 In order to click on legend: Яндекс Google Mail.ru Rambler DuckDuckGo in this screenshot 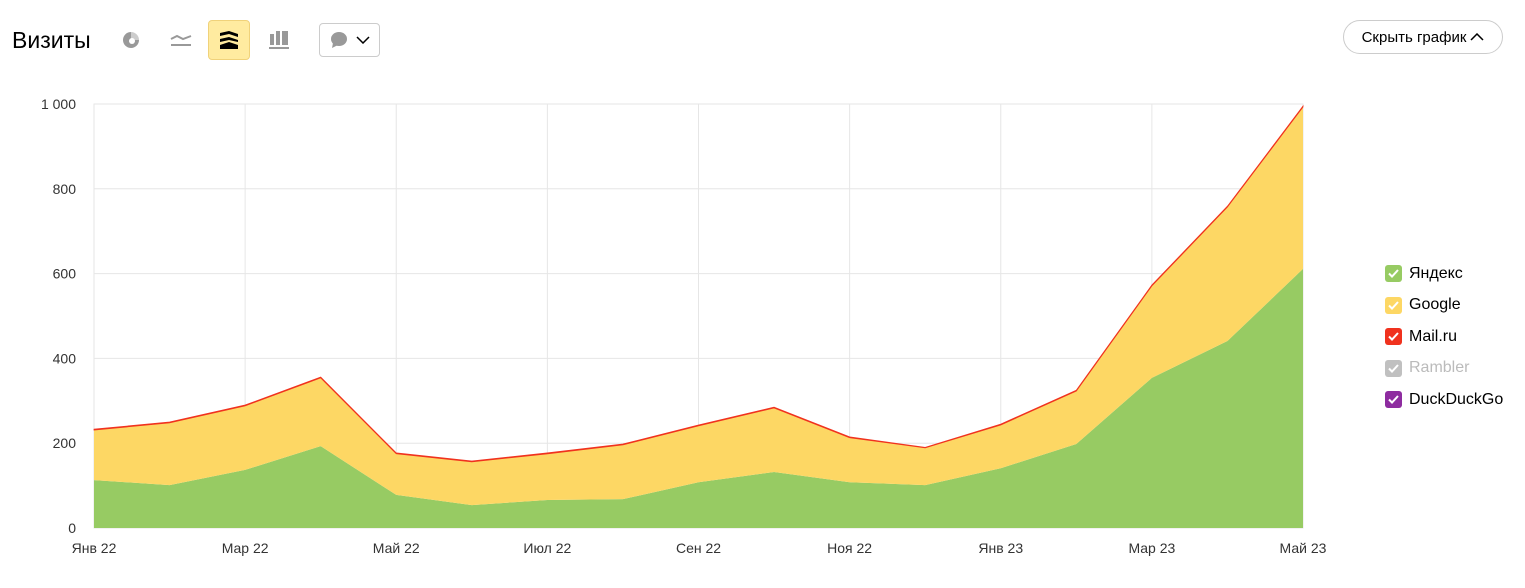, I will do `click(1444, 337)`.